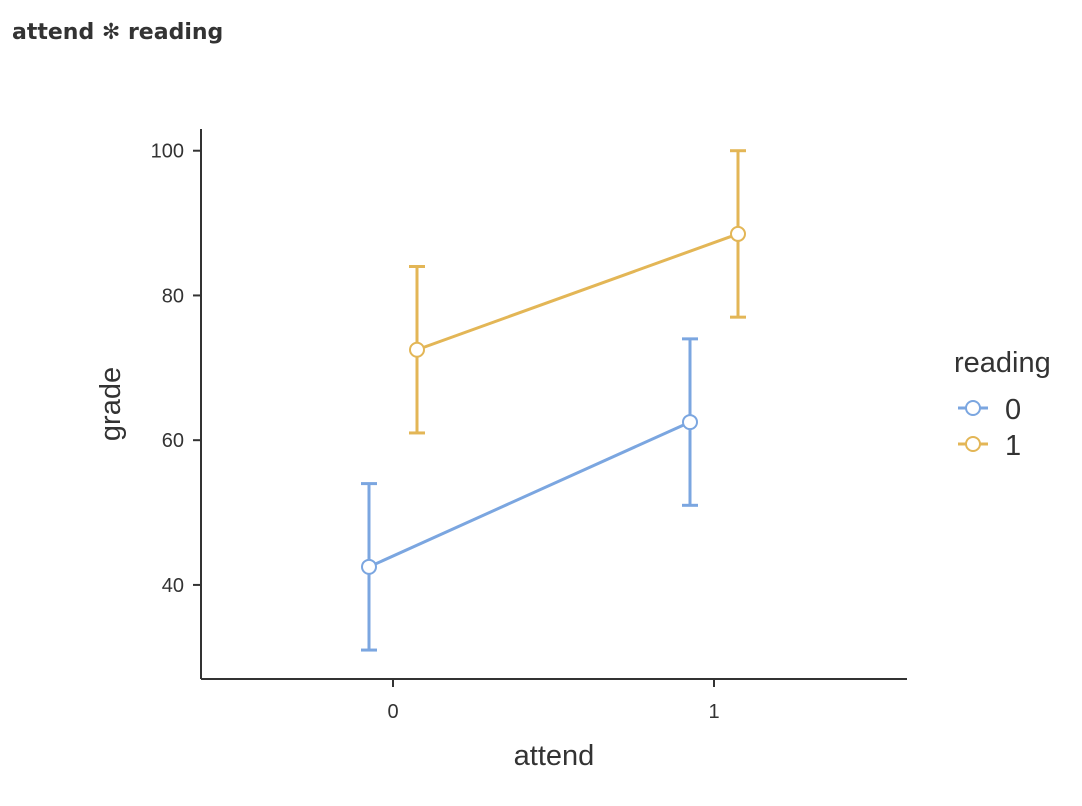  Describe the element at coordinates (554, 756) in the screenshot. I see `x-axis-title: attend` at that location.